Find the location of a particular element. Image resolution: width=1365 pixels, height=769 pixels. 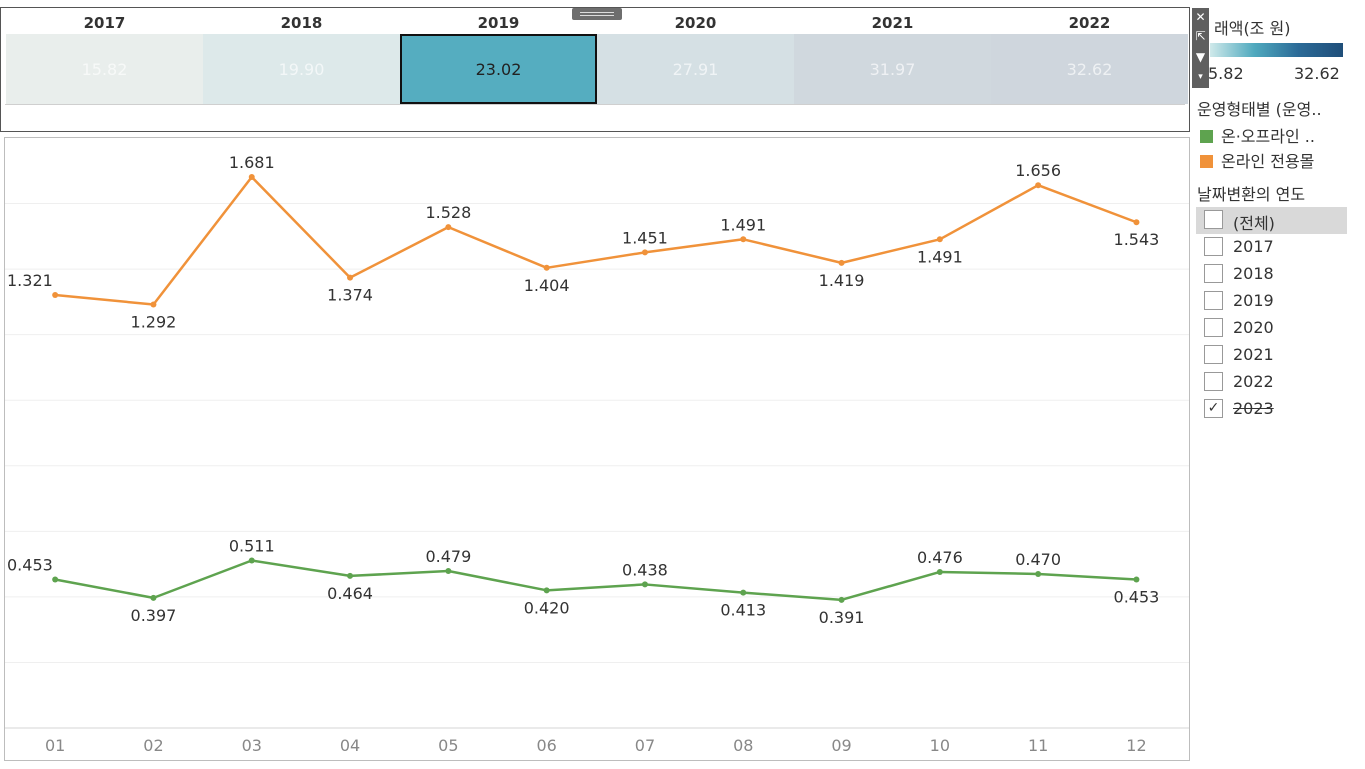

data-label: 1.404 is located at coordinates (547, 285).